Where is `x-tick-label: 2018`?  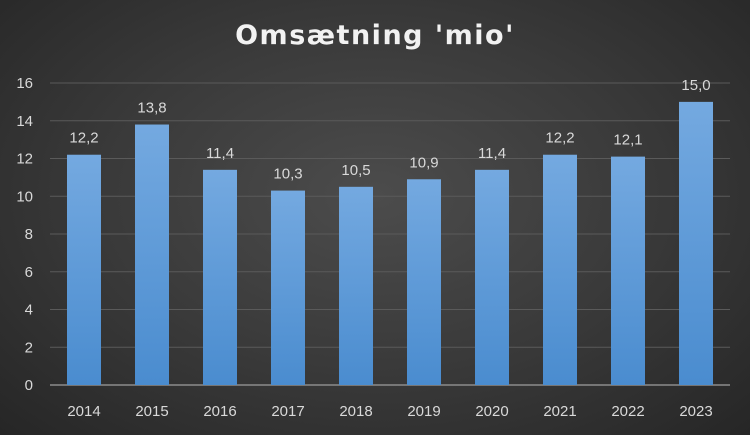
x-tick-label: 2018 is located at coordinates (355, 411).